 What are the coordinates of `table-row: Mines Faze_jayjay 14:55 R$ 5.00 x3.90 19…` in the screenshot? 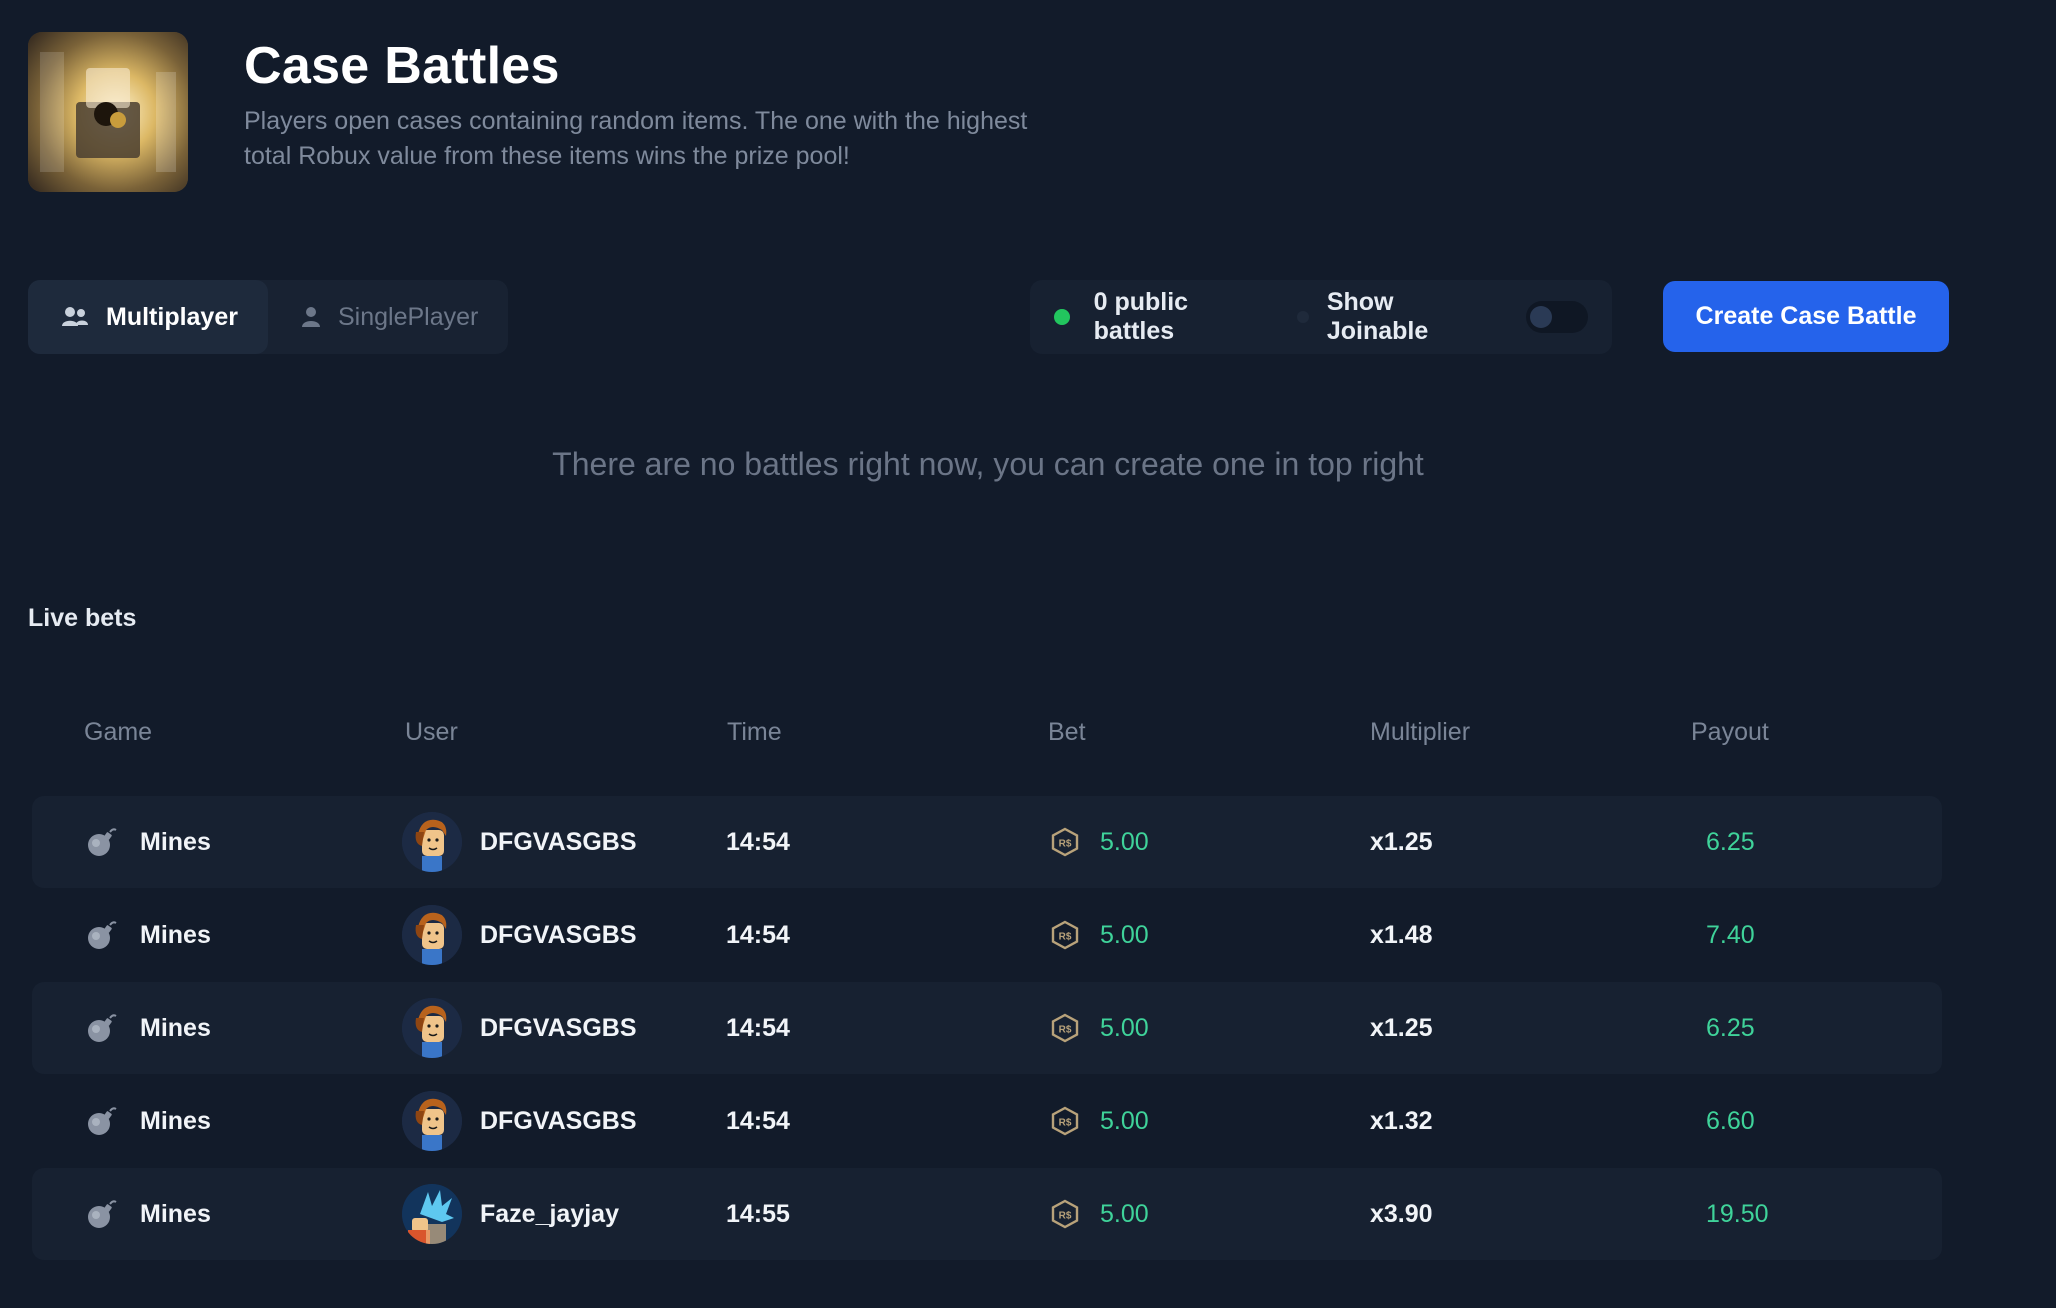 It's located at (987, 1214).